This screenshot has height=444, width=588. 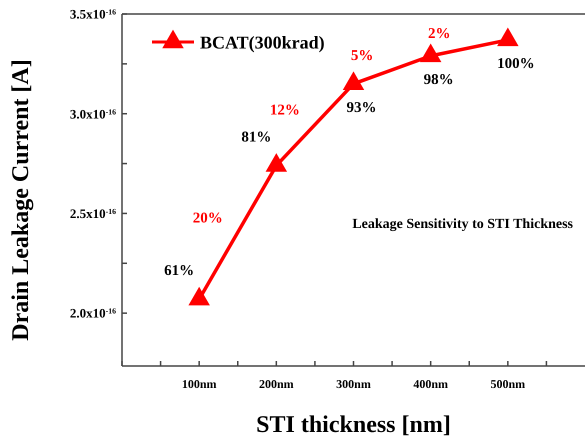 What do you see at coordinates (276, 384) in the screenshot?
I see `x-tick-label: 200nm` at bounding box center [276, 384].